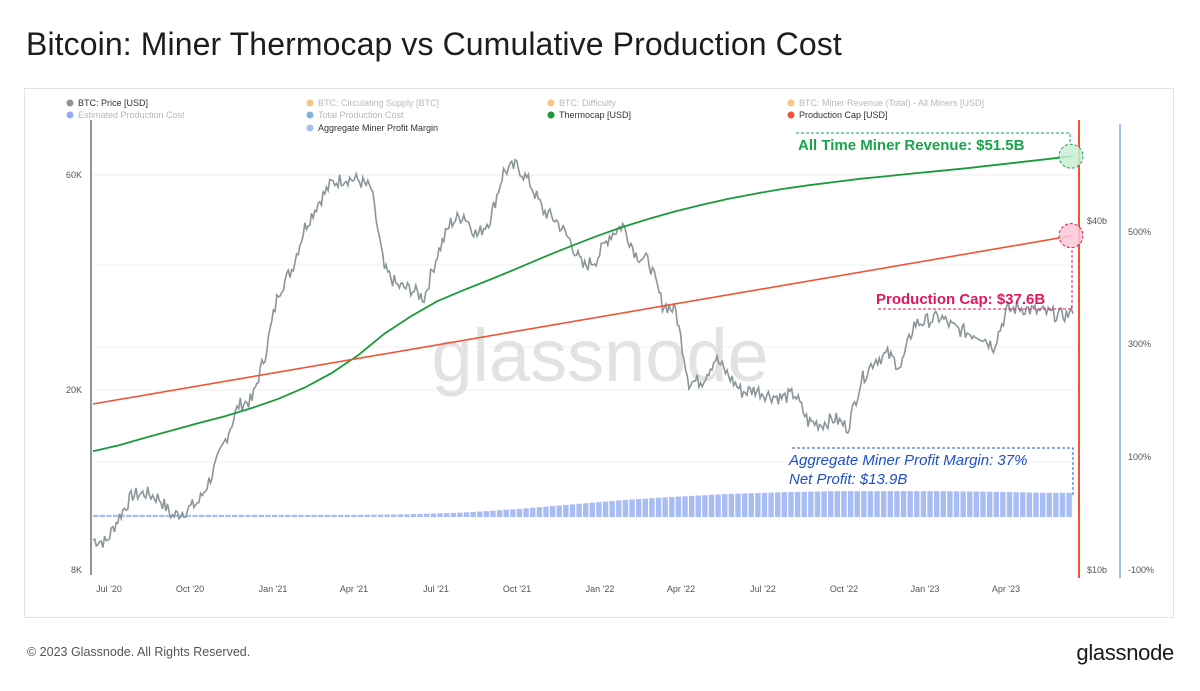  Describe the element at coordinates (1125, 652) in the screenshot. I see `footer-logo: glassnode` at that location.